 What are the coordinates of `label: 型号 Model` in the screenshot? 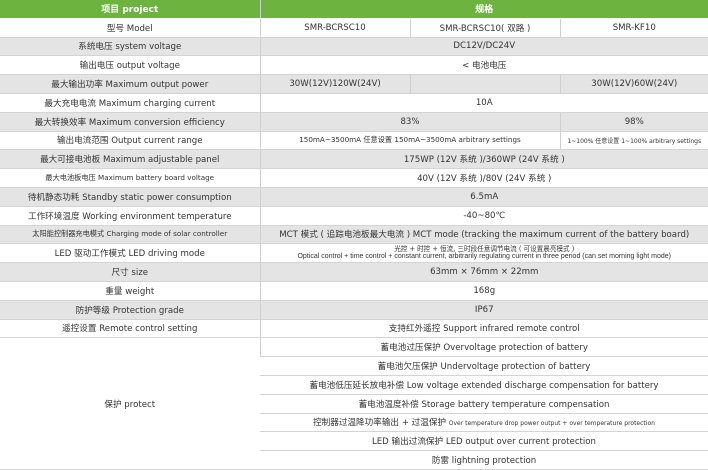 It's located at (130, 27).